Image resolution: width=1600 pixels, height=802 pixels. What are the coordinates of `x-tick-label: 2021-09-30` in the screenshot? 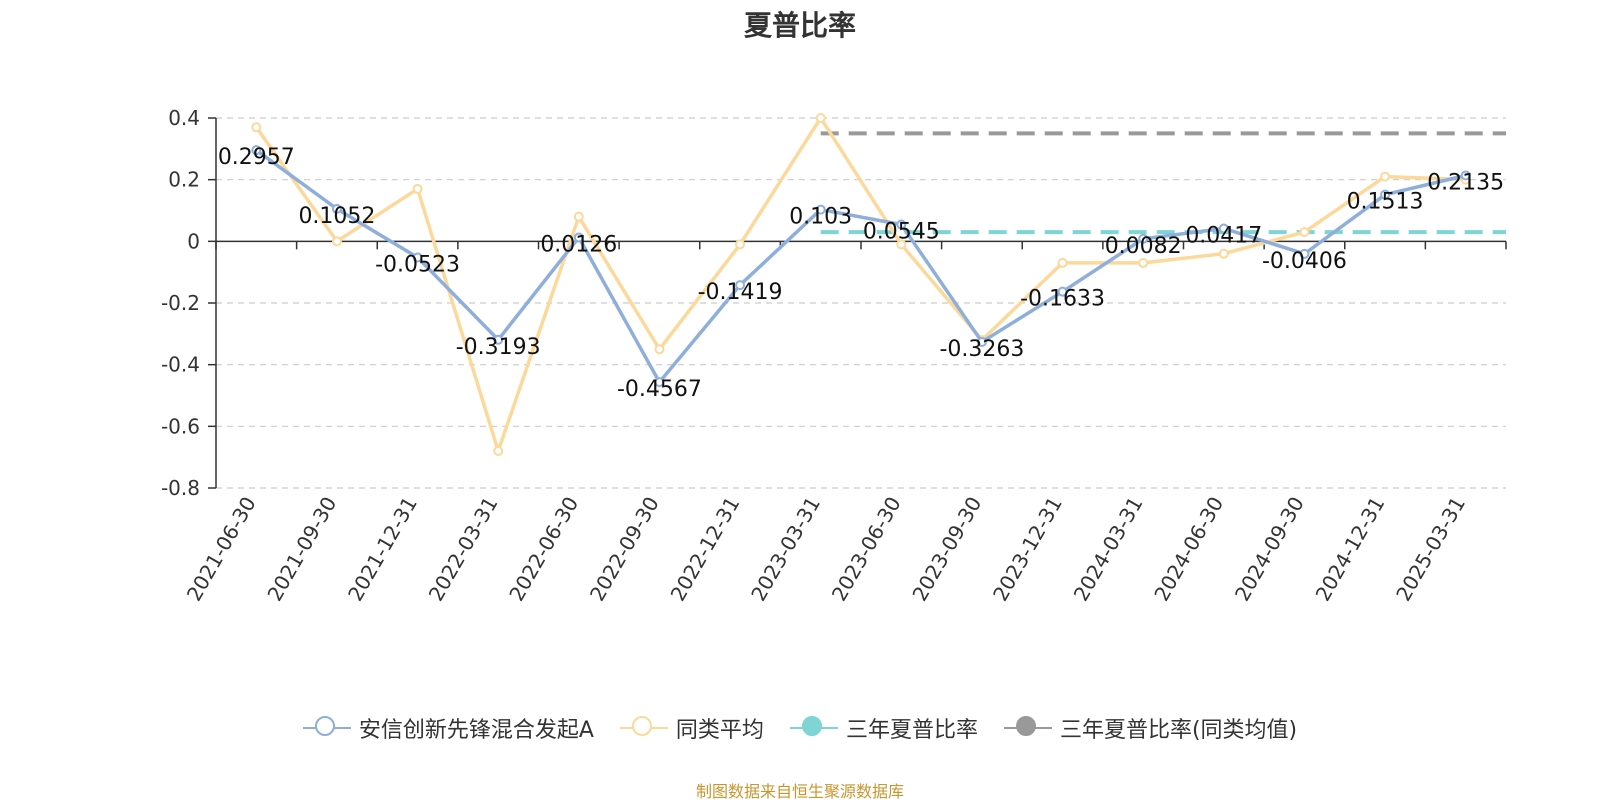 It's located at (301, 549).